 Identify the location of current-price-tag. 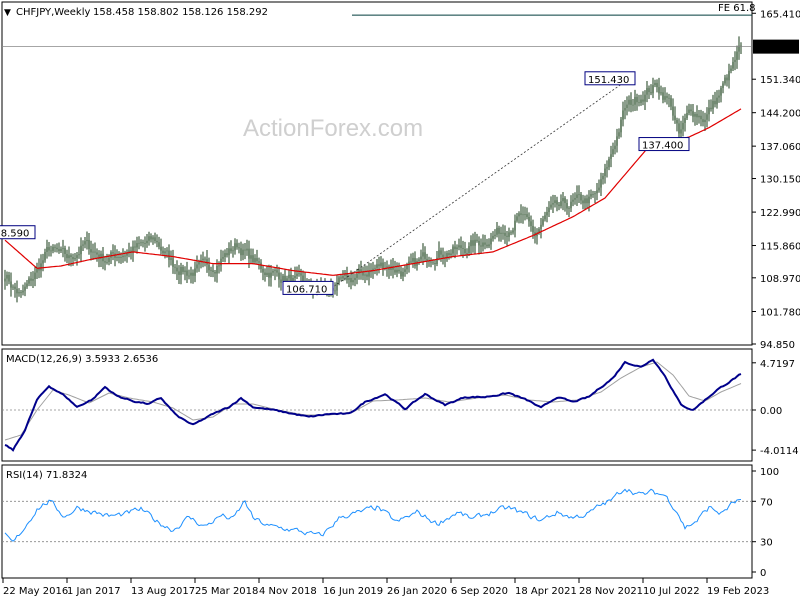
(776, 46).